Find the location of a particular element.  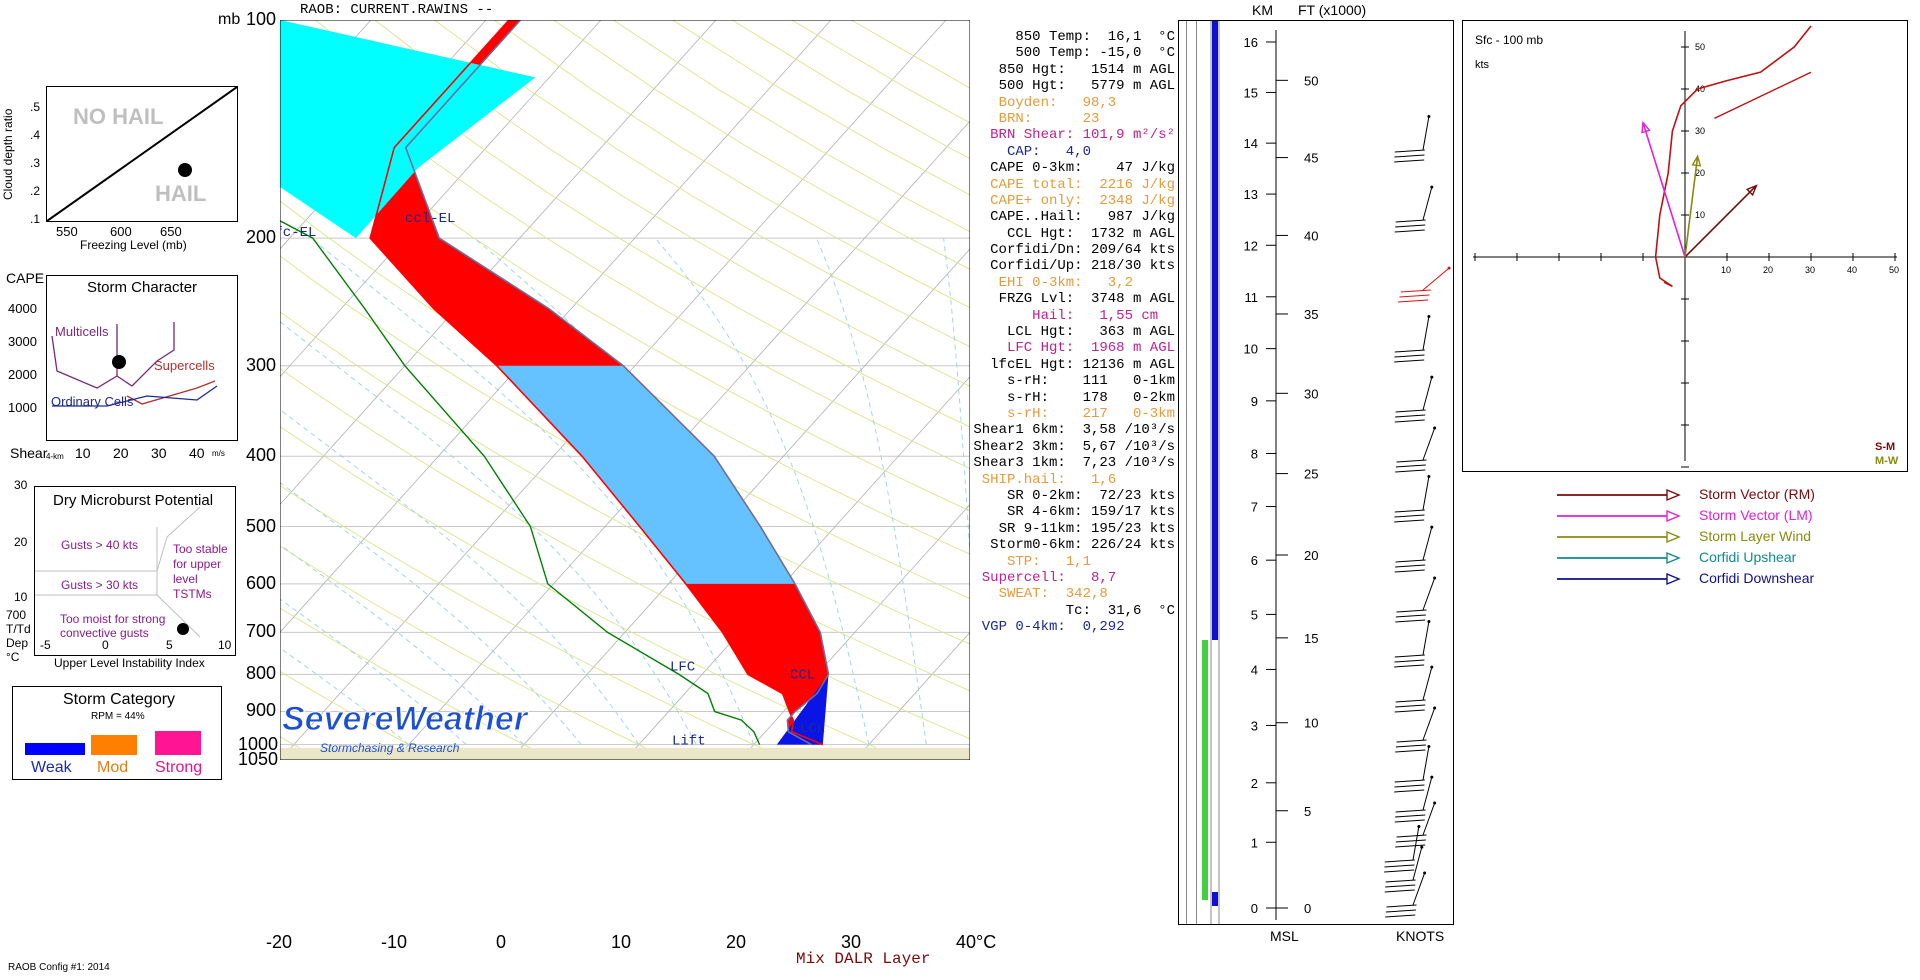

ft-tick-label: 50 is located at coordinates (1311, 80).